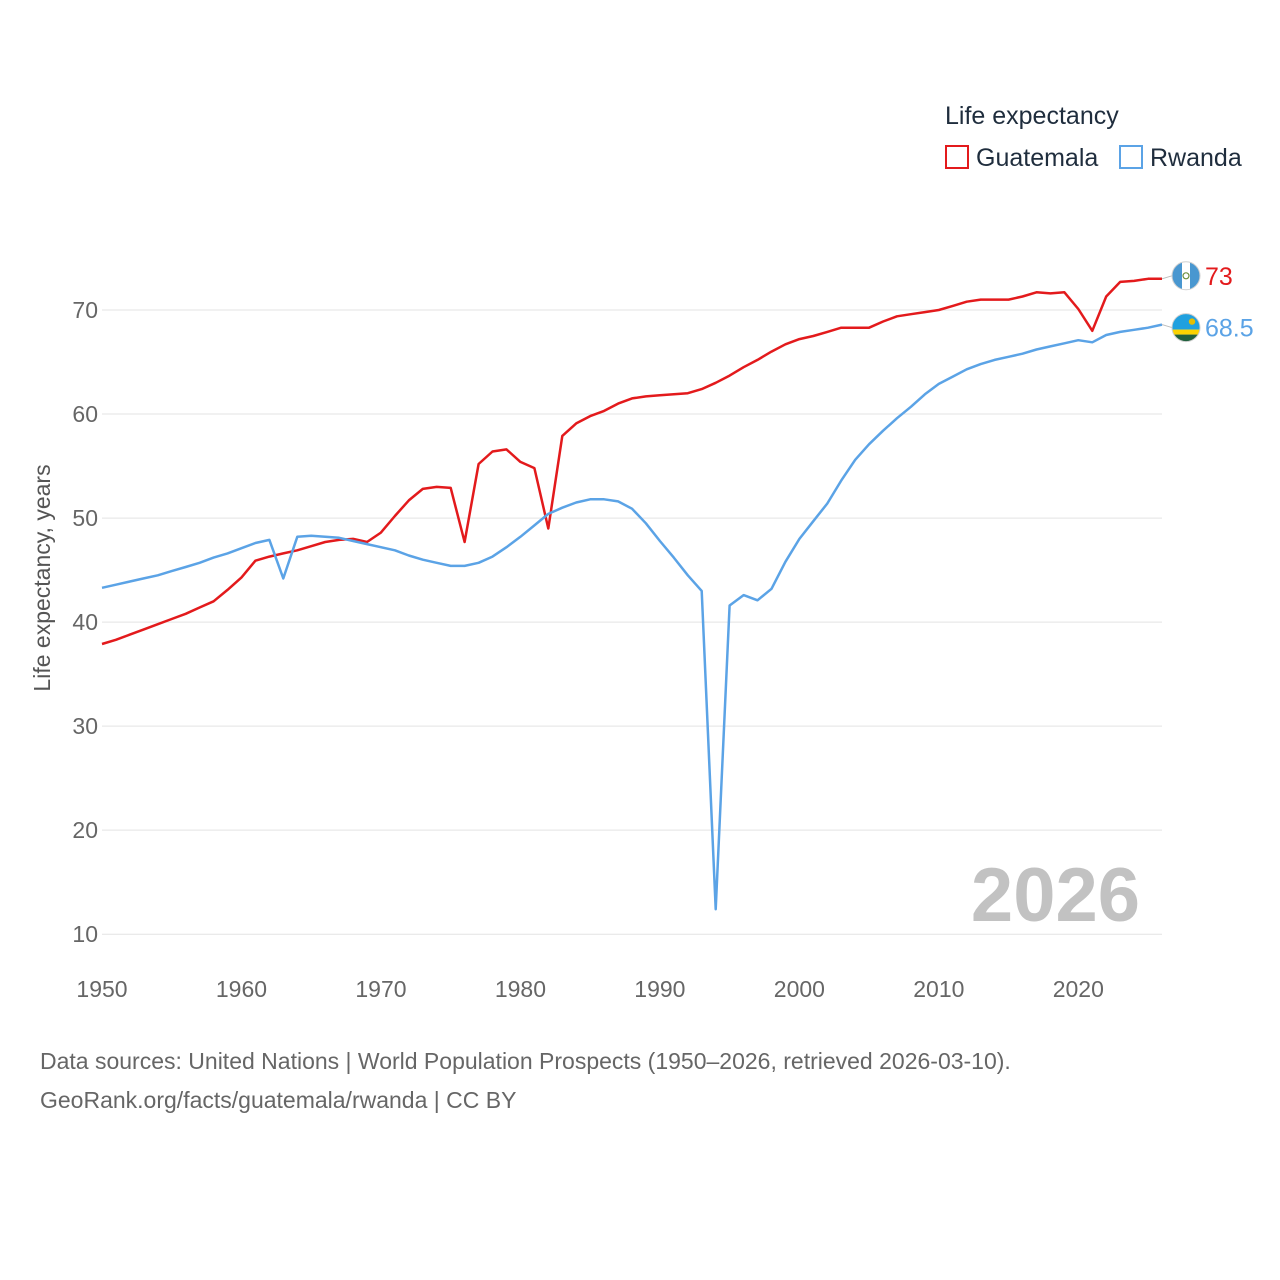 The width and height of the screenshot is (1280, 1280). I want to click on x-axis-ticks: 1950 1960 1970 1980 1990 2000 2010 2020, so click(589, 989).